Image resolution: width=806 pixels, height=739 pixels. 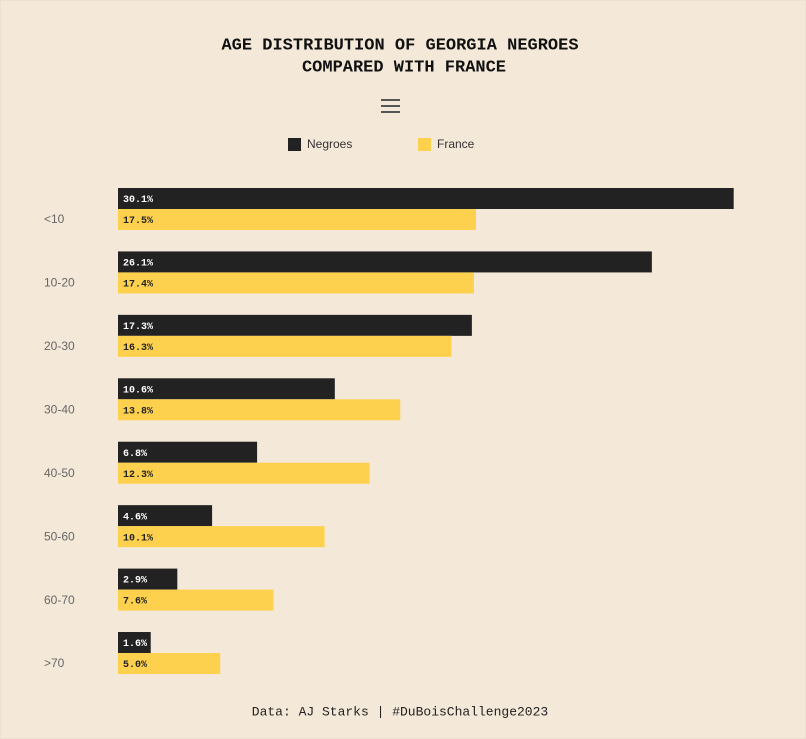 What do you see at coordinates (138, 221) in the screenshot?
I see `value-label: 17.5%` at bounding box center [138, 221].